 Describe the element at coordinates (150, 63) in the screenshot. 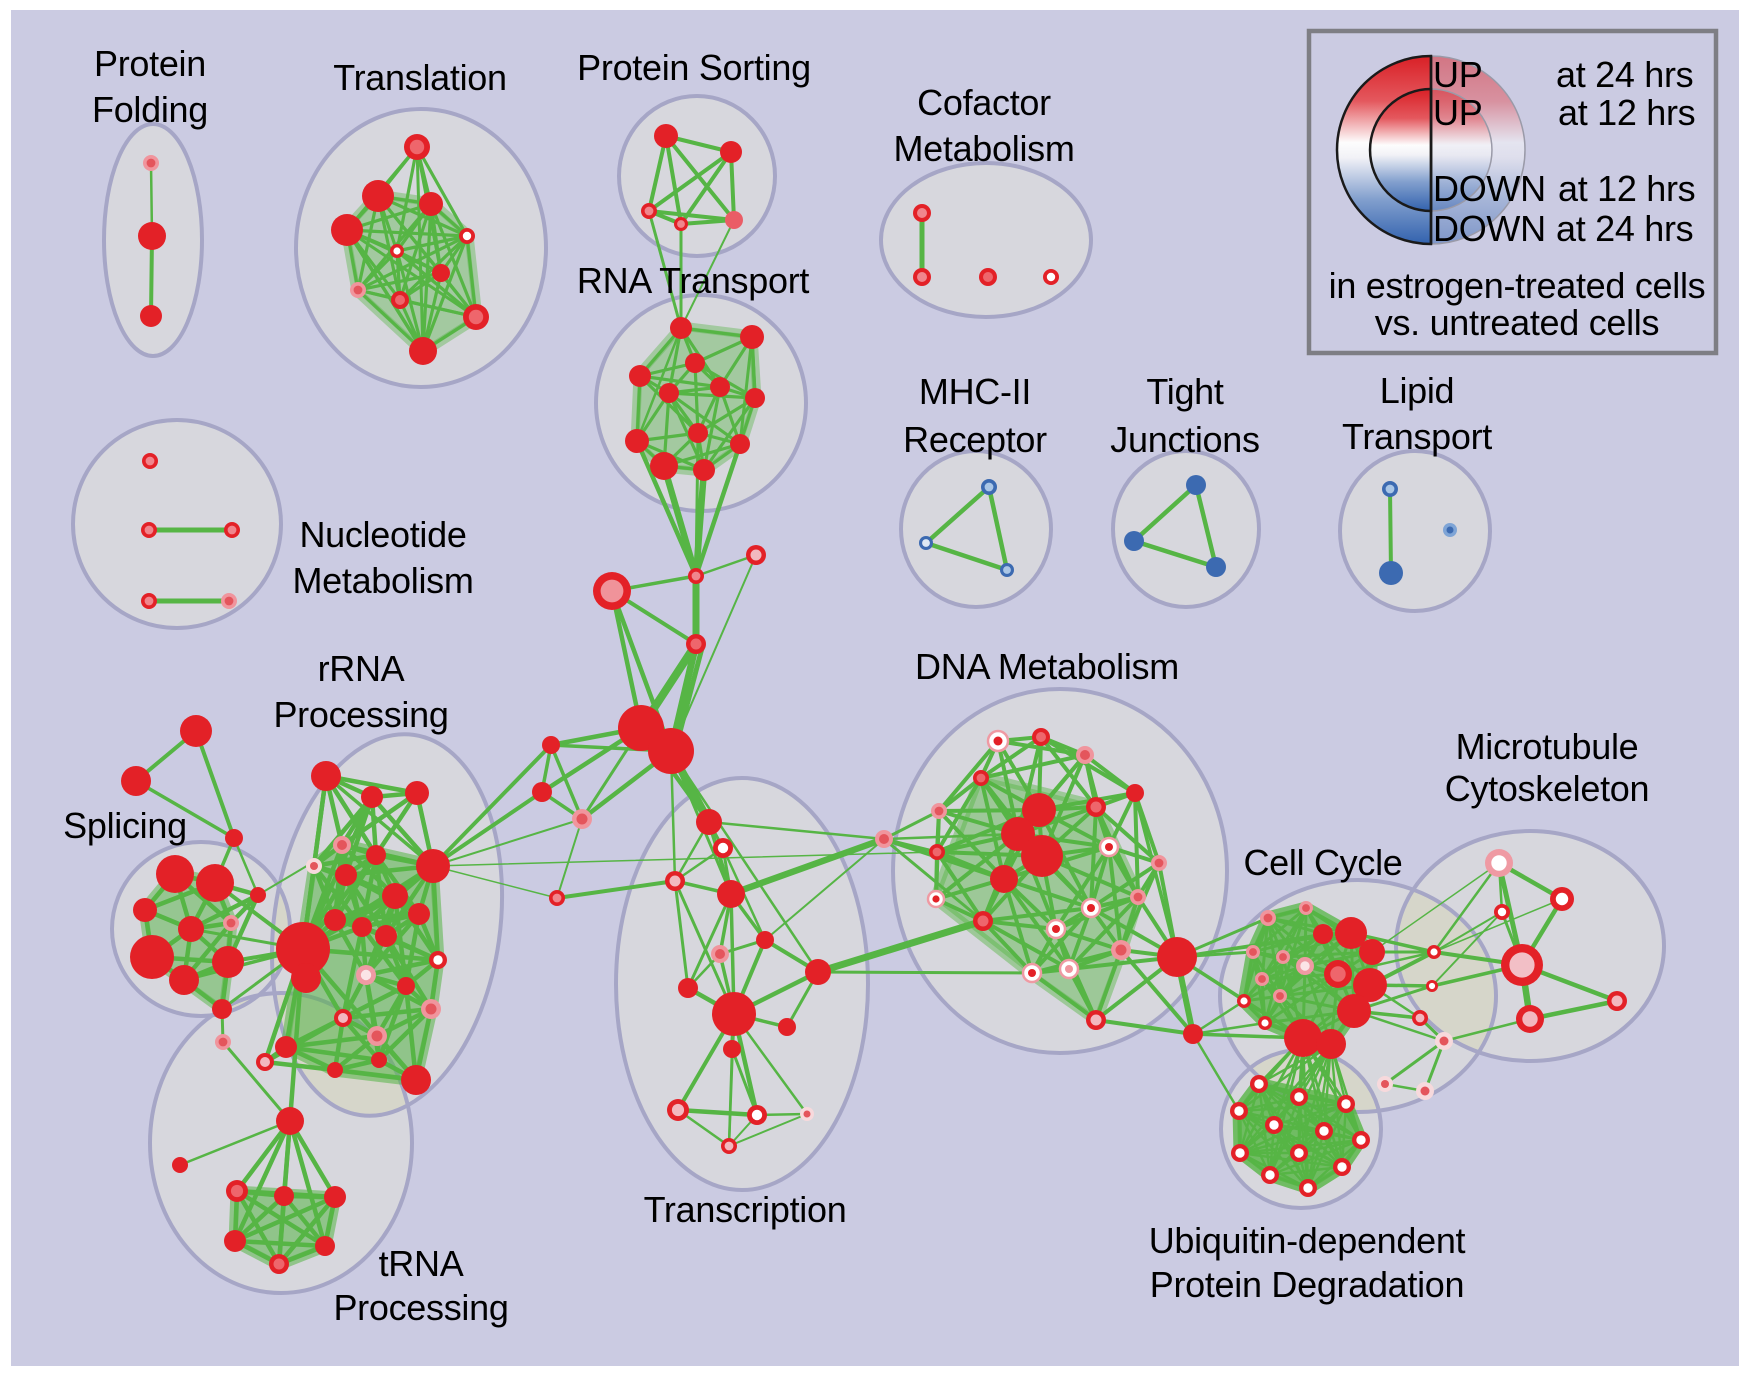

I see `svg-text: Protein` at that location.